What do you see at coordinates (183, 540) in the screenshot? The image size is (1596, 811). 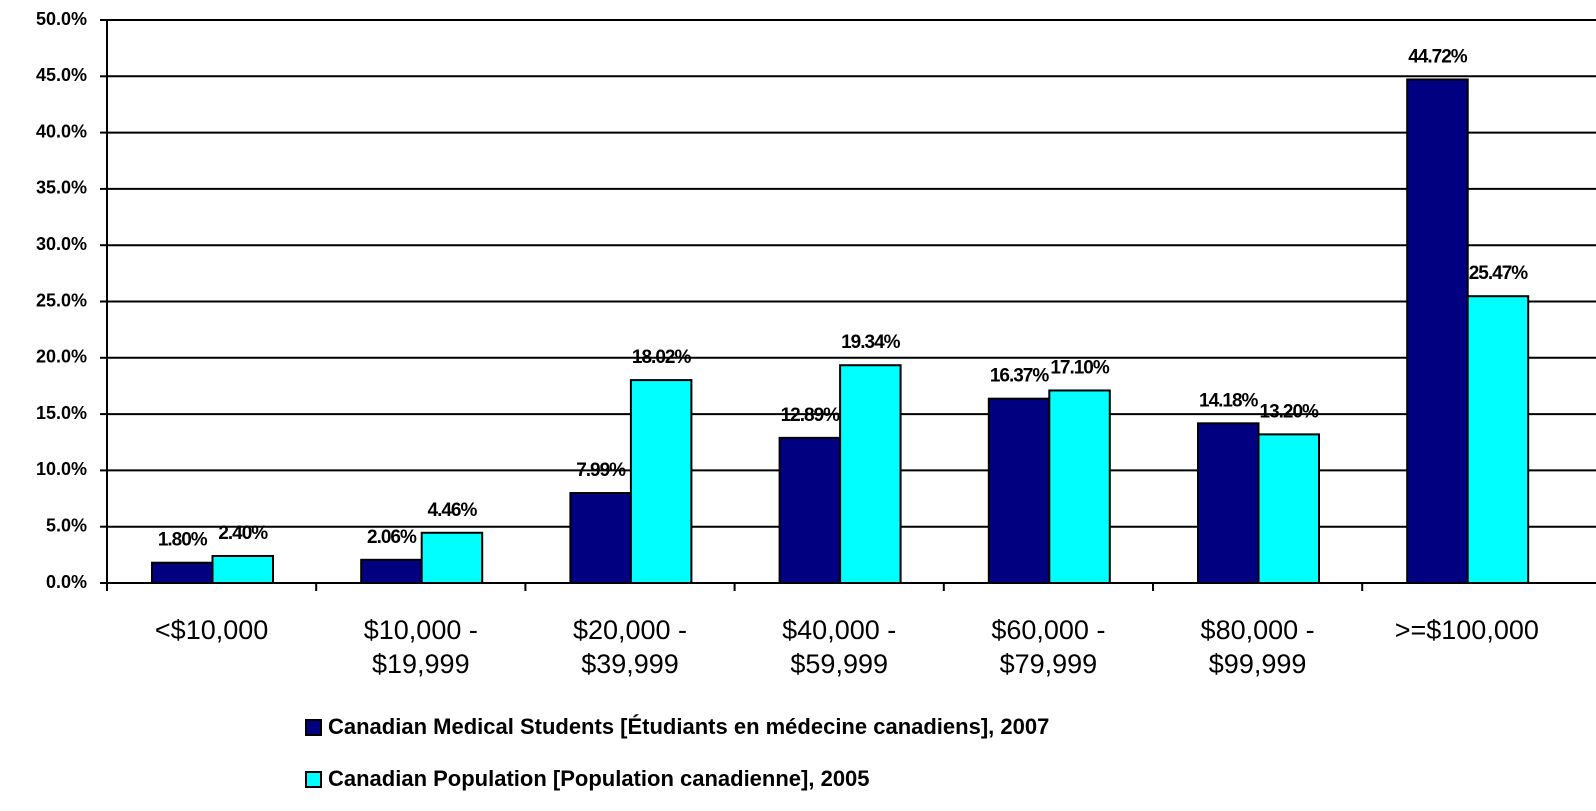 I see `value-label: 1.80%` at bounding box center [183, 540].